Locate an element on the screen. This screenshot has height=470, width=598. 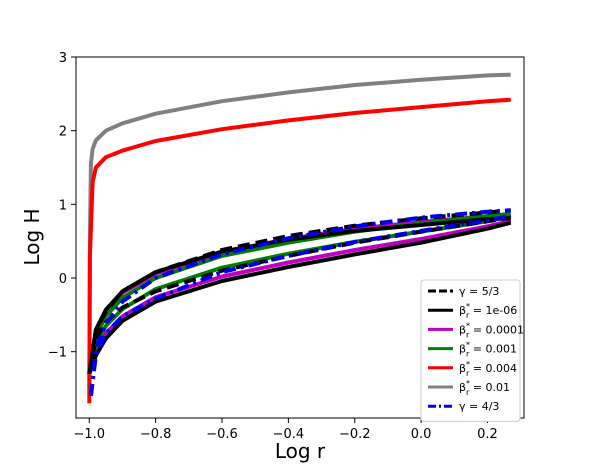
y-tick-label: 1 is located at coordinates (63, 205).